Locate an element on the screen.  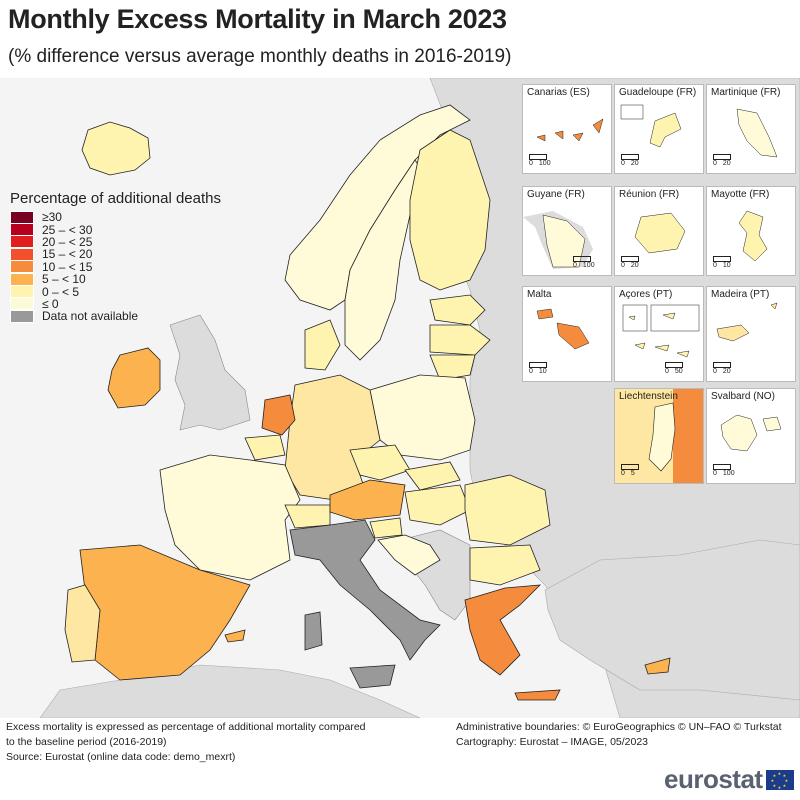
inset-guadeloupe-map is located at coordinates (651, 126).